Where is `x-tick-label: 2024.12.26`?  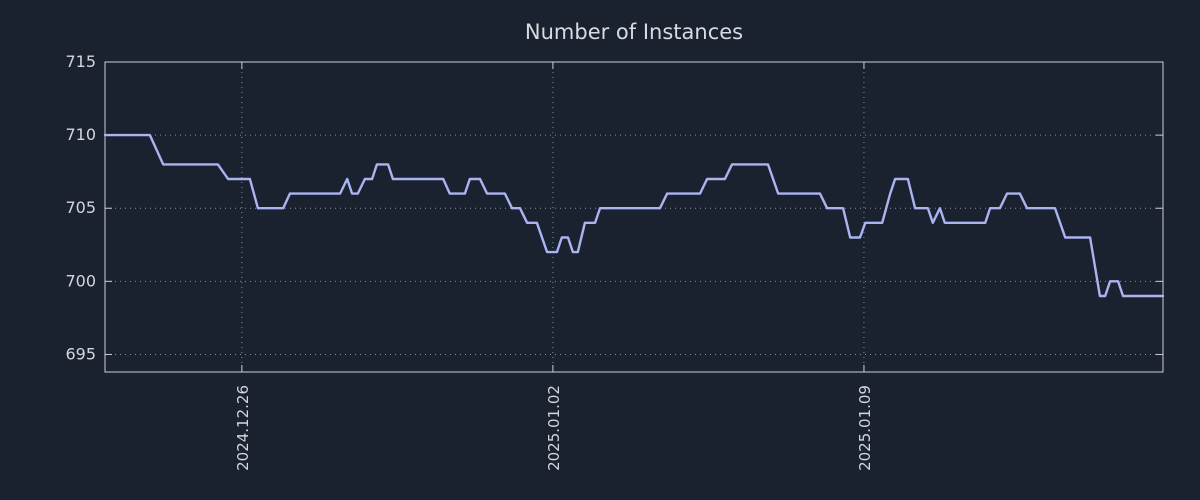 x-tick-label: 2024.12.26 is located at coordinates (243, 428).